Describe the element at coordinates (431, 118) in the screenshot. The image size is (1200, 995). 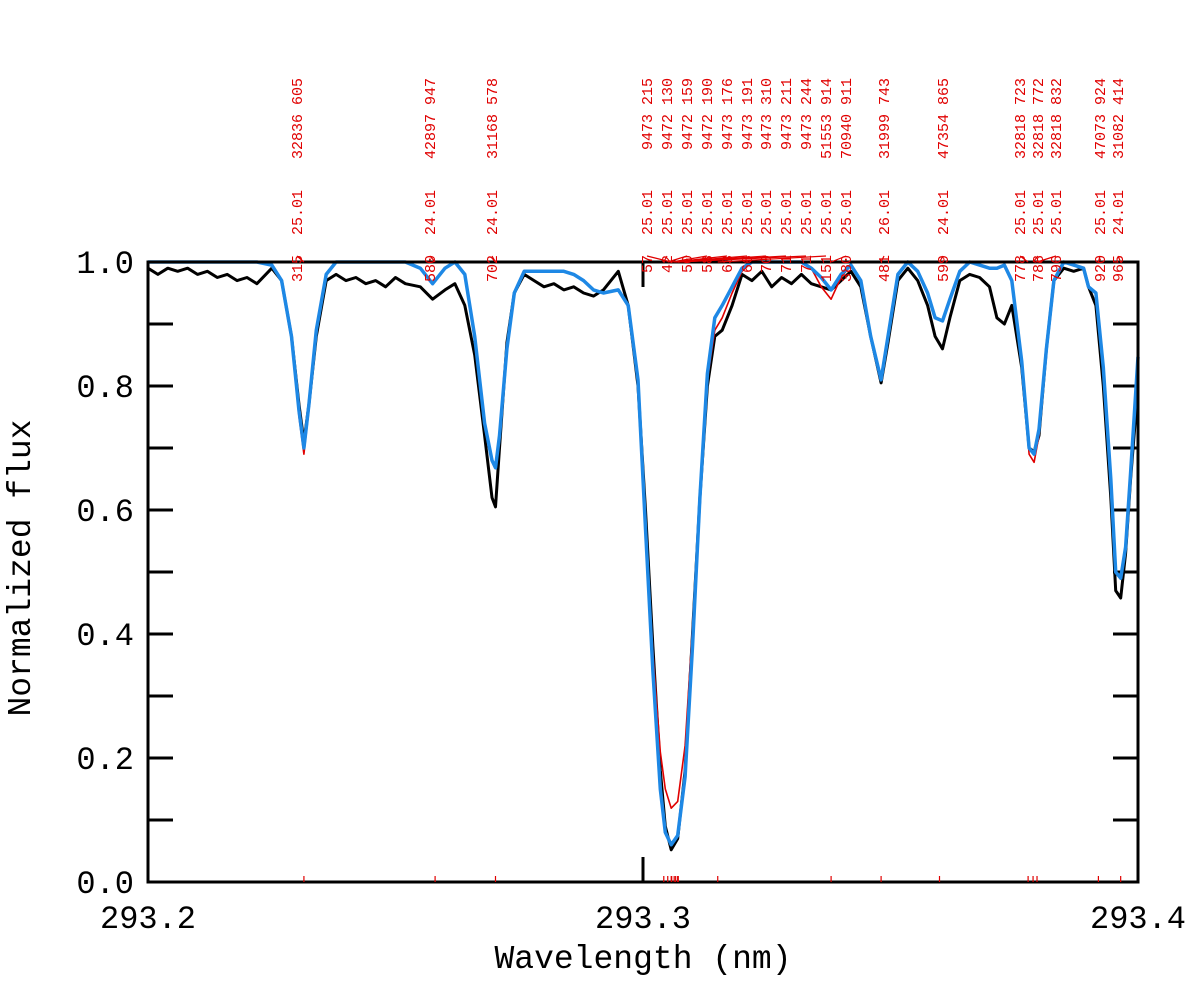
I see `line-id-energy: 42897 947` at that location.